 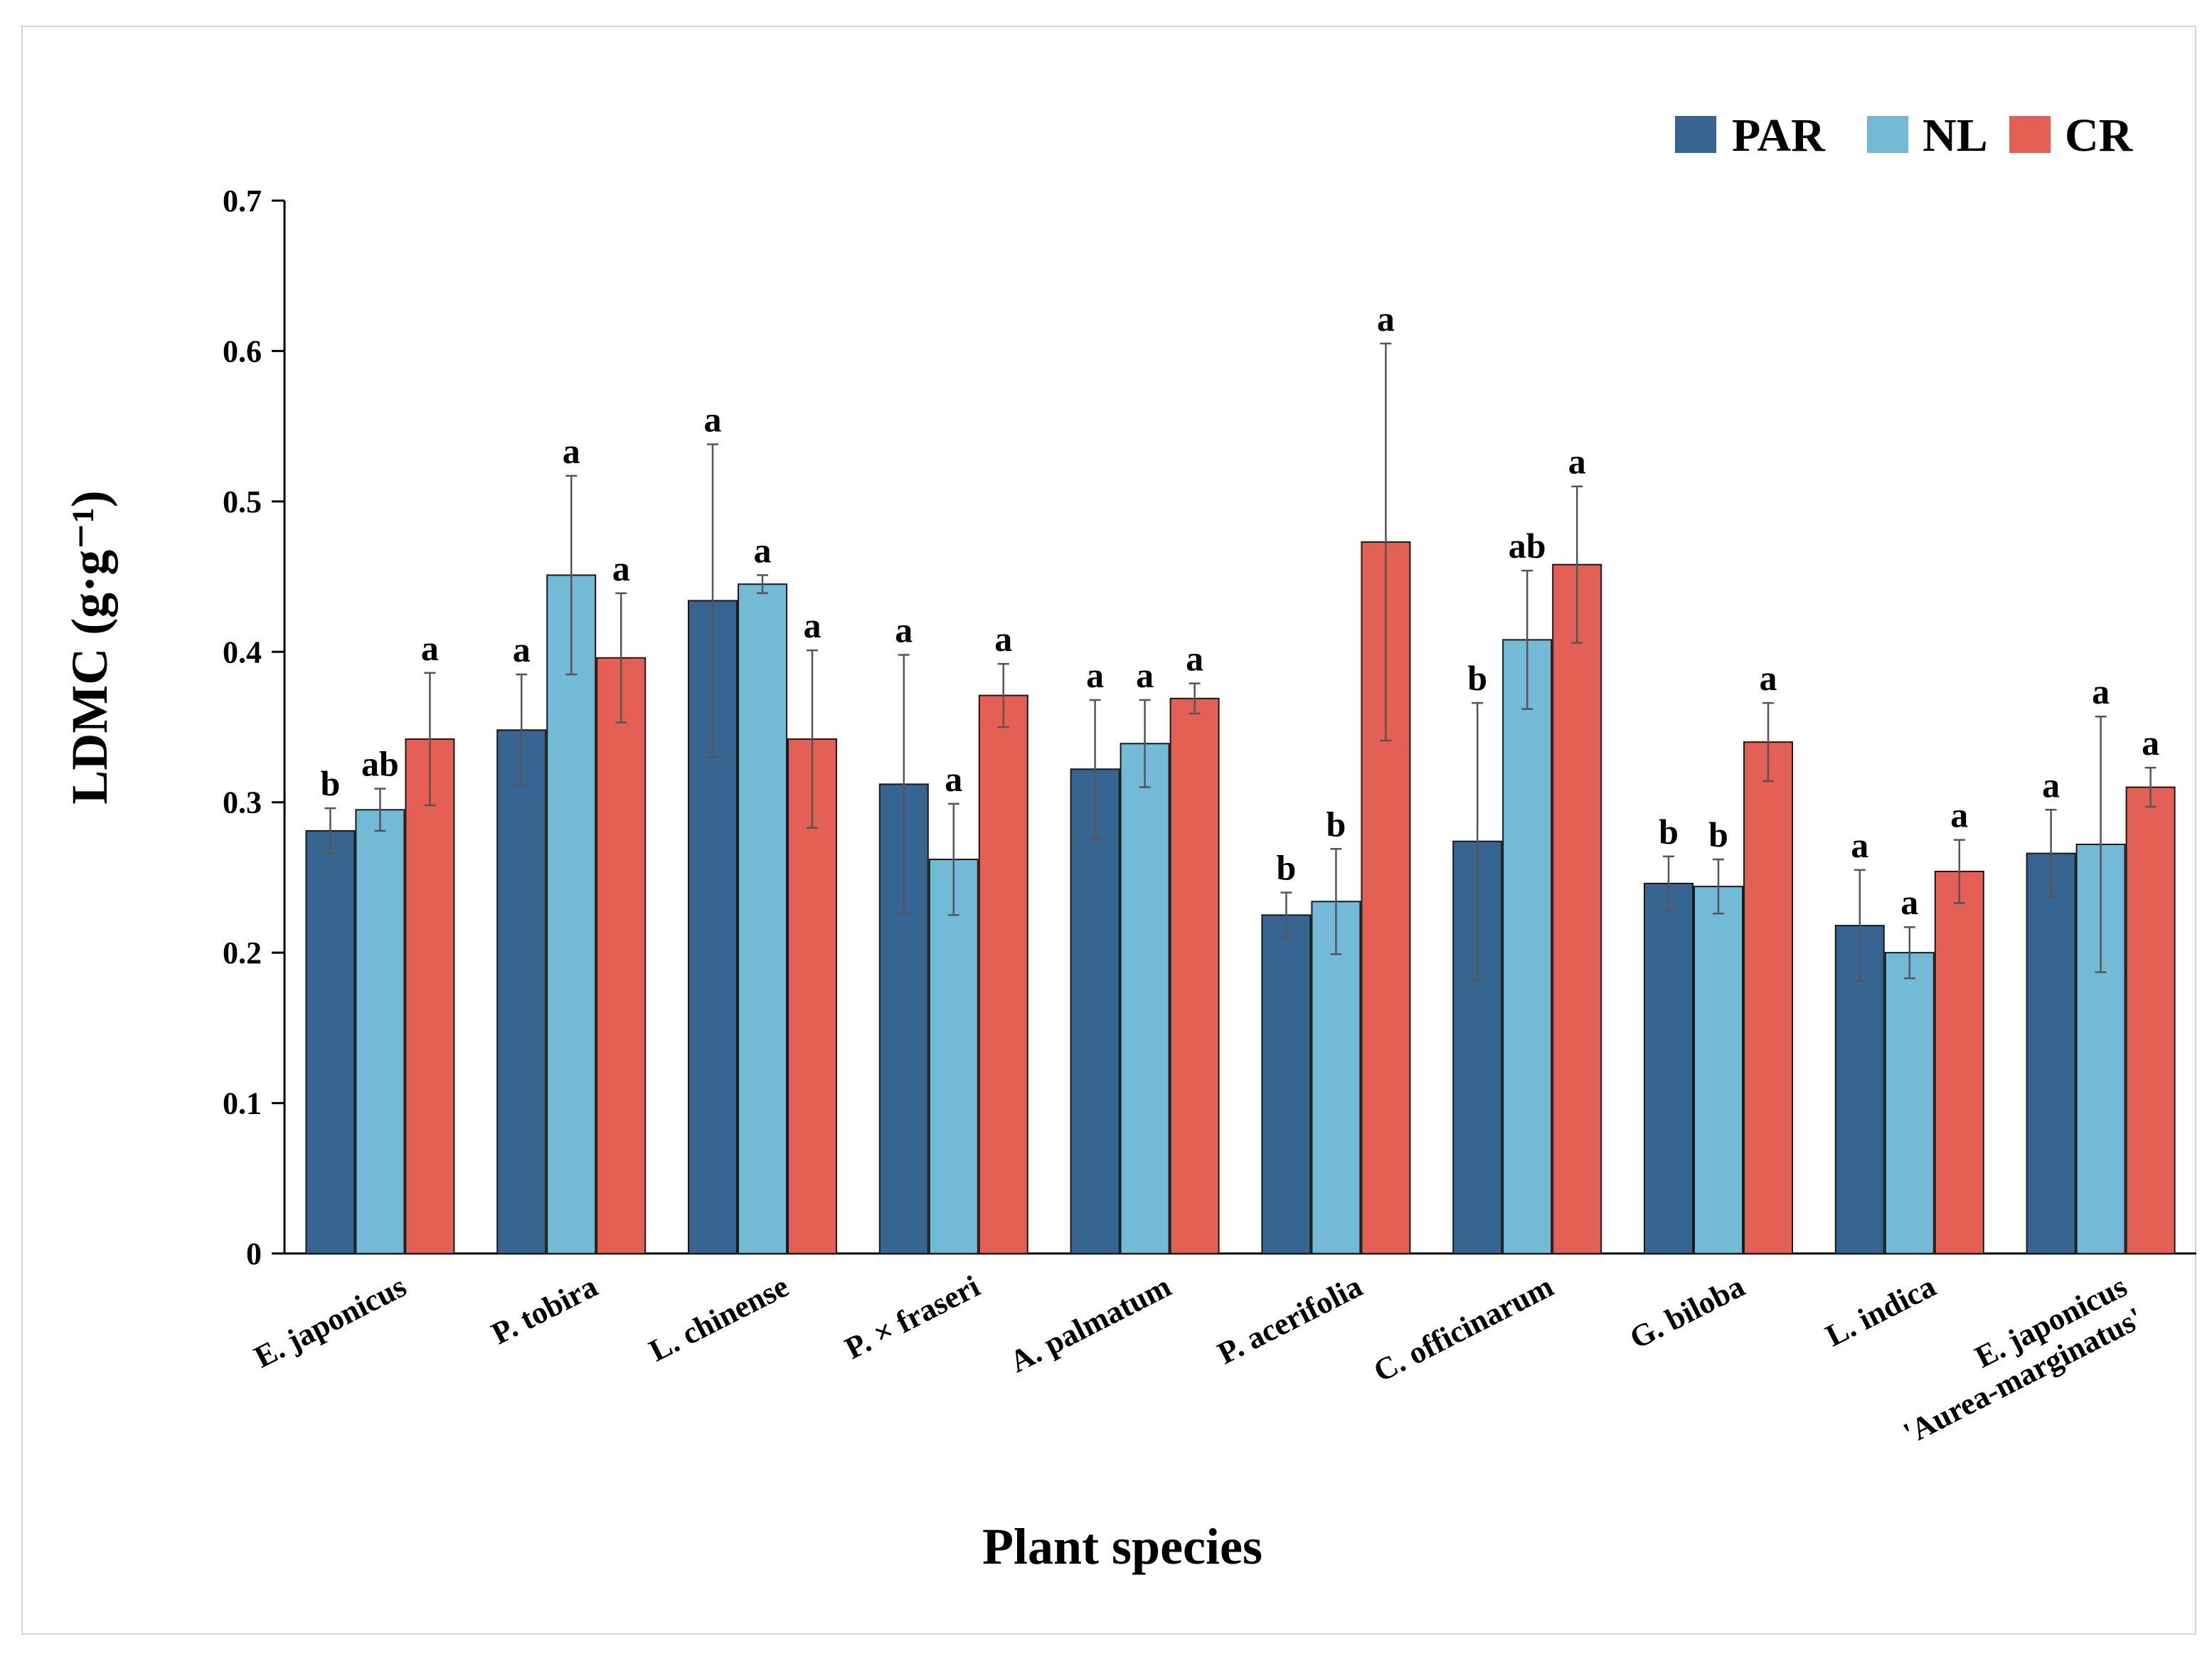 What do you see at coordinates (242, 201) in the screenshot?
I see `y-tick-label: 0.7` at bounding box center [242, 201].